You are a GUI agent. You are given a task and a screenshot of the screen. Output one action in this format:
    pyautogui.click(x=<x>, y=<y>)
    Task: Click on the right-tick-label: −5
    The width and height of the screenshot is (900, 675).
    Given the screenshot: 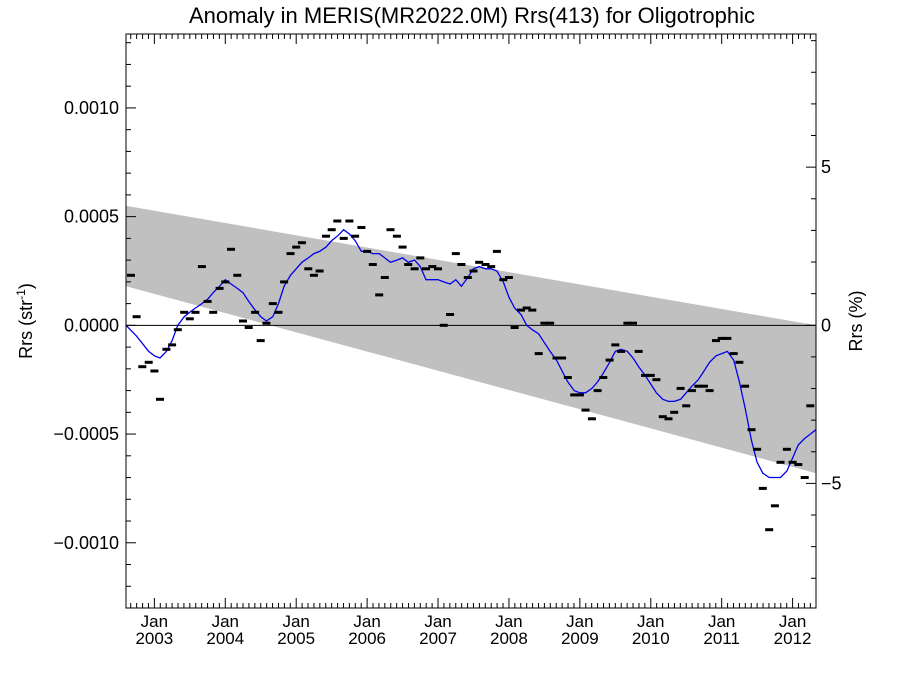 What is the action you would take?
    pyautogui.click(x=831, y=483)
    